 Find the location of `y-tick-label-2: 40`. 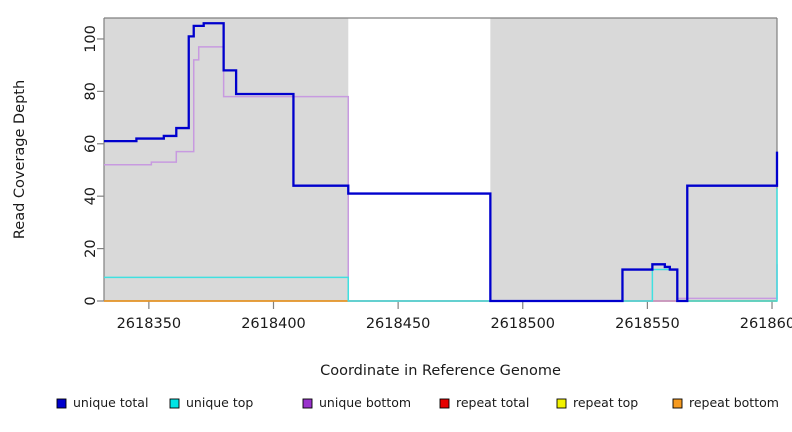

y-tick-label-2: 40 is located at coordinates (91, 196).